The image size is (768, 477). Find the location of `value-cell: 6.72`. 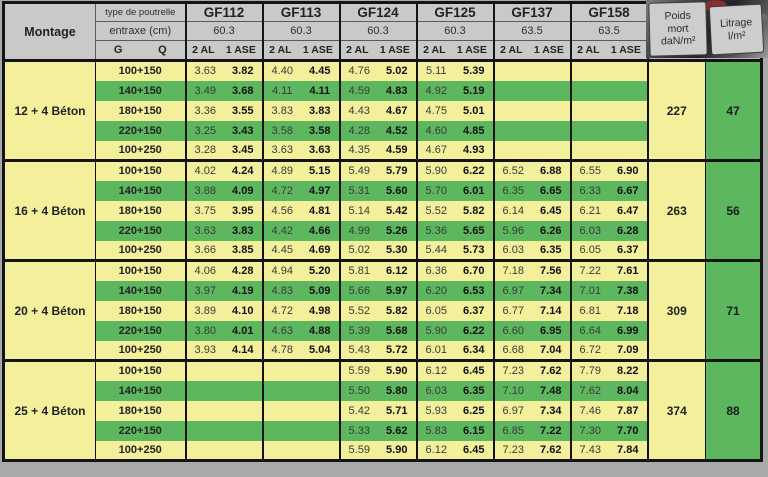

value-cell: 6.72 is located at coordinates (589, 350).